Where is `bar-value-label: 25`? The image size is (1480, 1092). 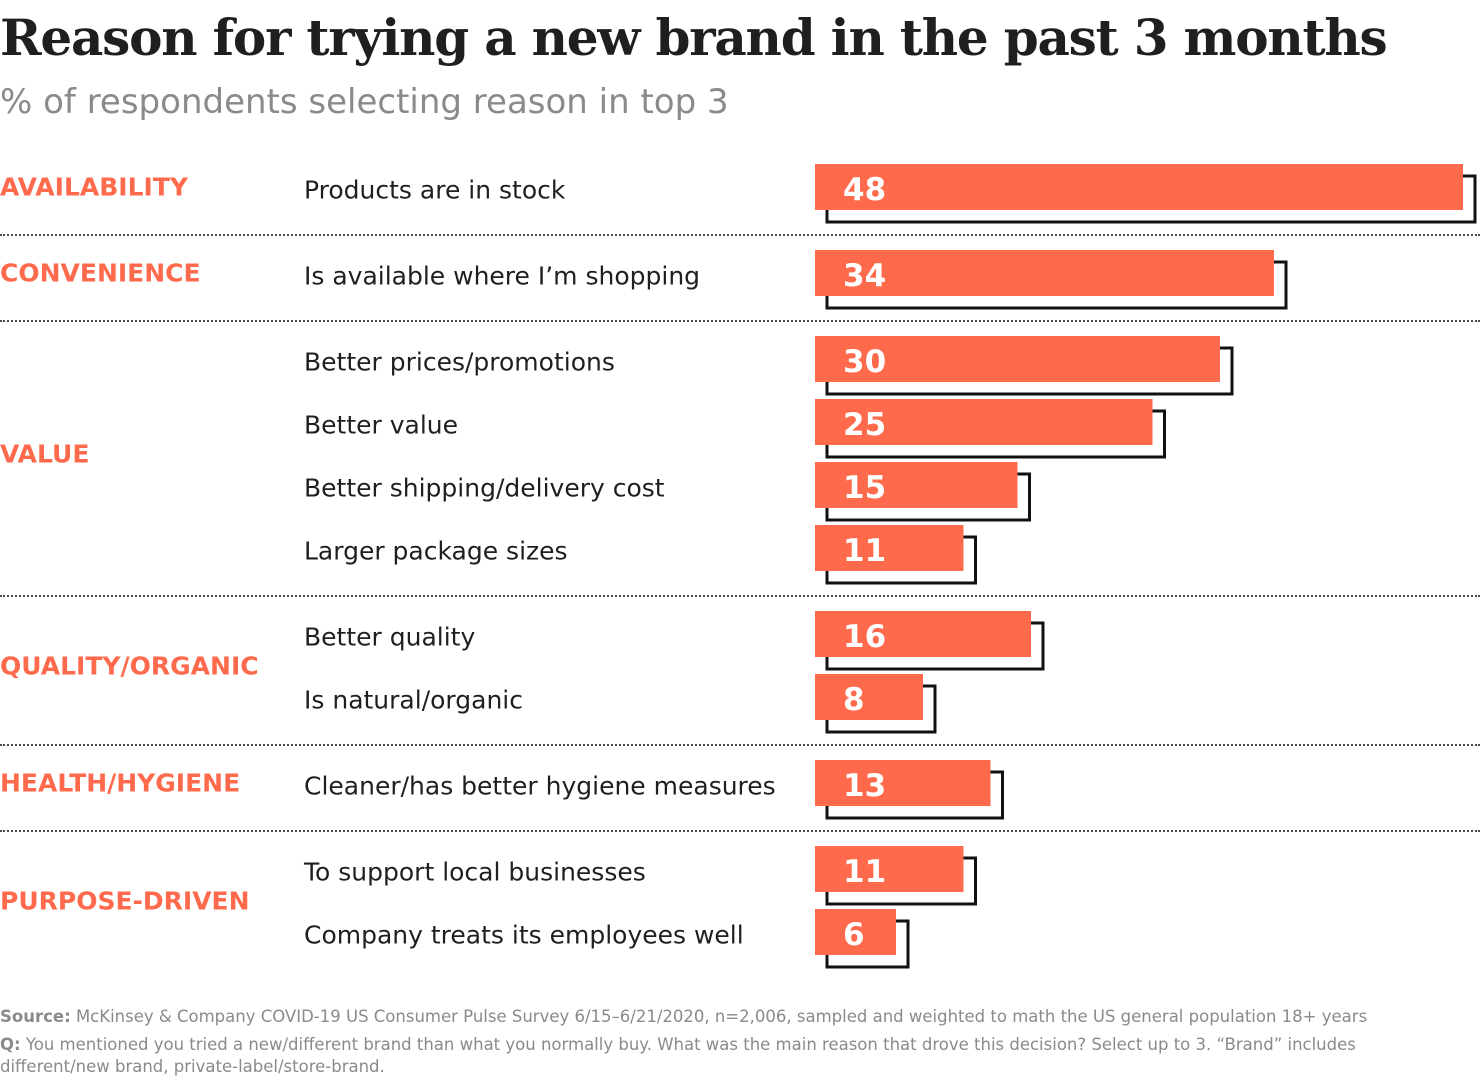 bar-value-label: 25 is located at coordinates (864, 425).